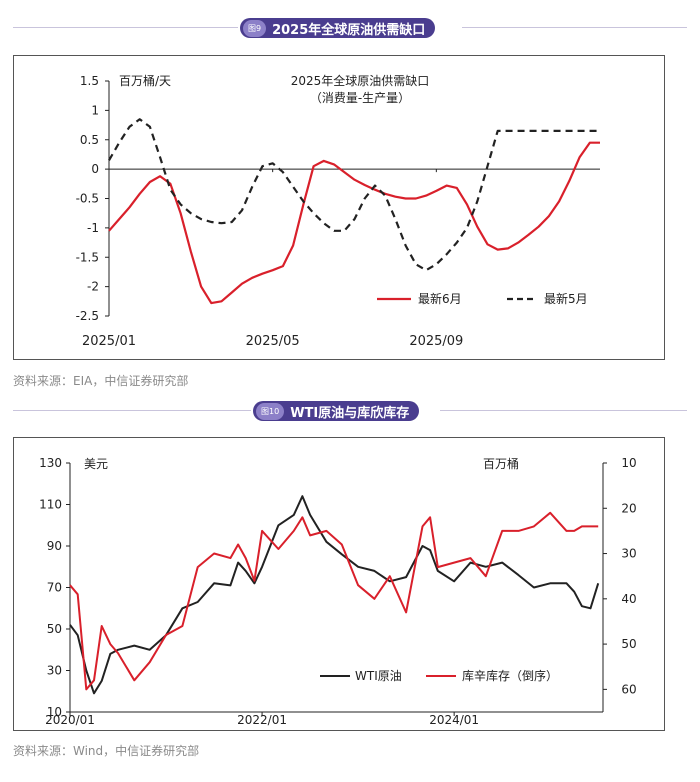 The height and width of the screenshot is (782, 700). I want to click on series-line-latest-may, so click(354, 195).